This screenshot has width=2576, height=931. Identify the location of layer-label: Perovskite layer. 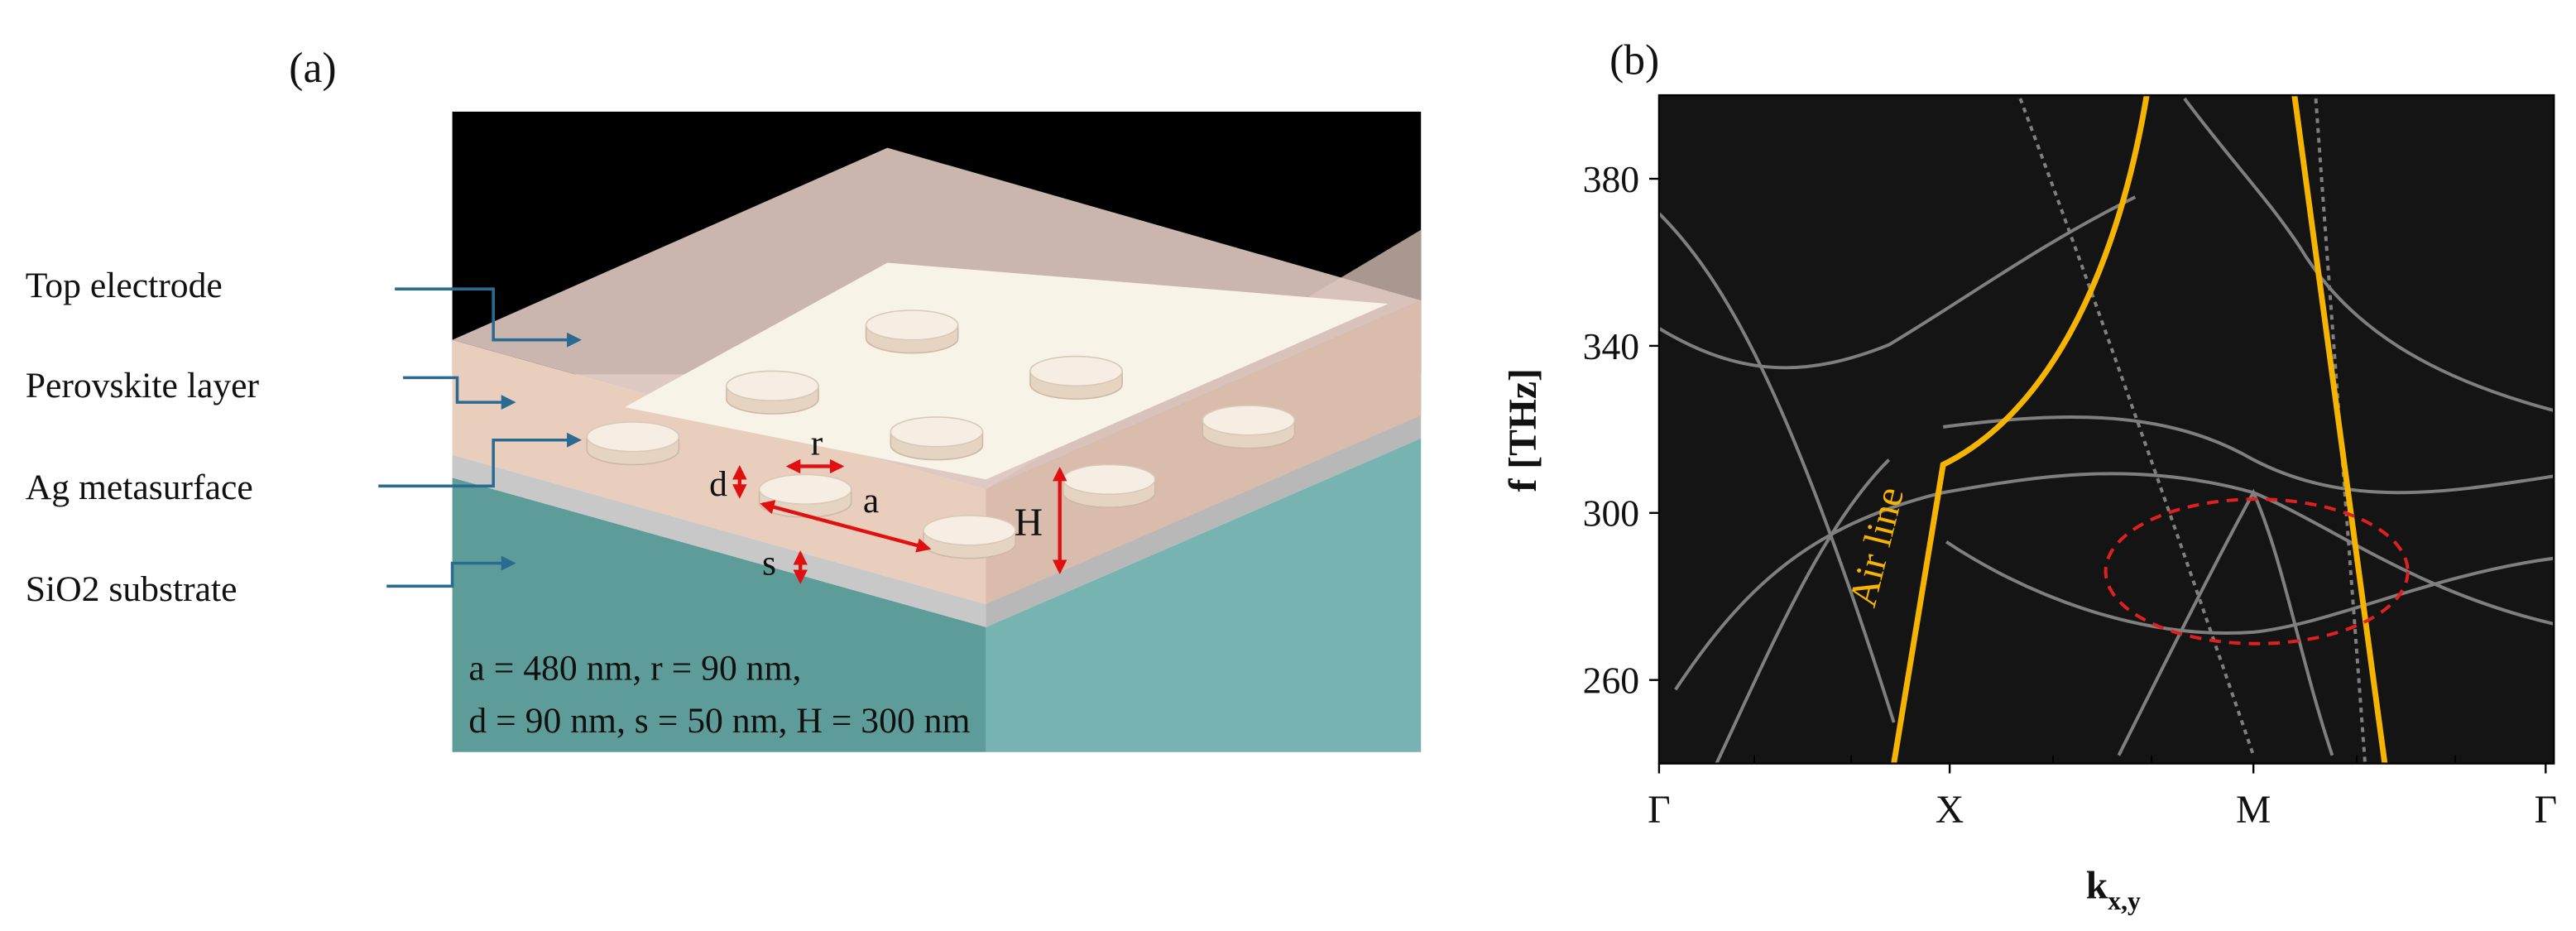
(143, 386).